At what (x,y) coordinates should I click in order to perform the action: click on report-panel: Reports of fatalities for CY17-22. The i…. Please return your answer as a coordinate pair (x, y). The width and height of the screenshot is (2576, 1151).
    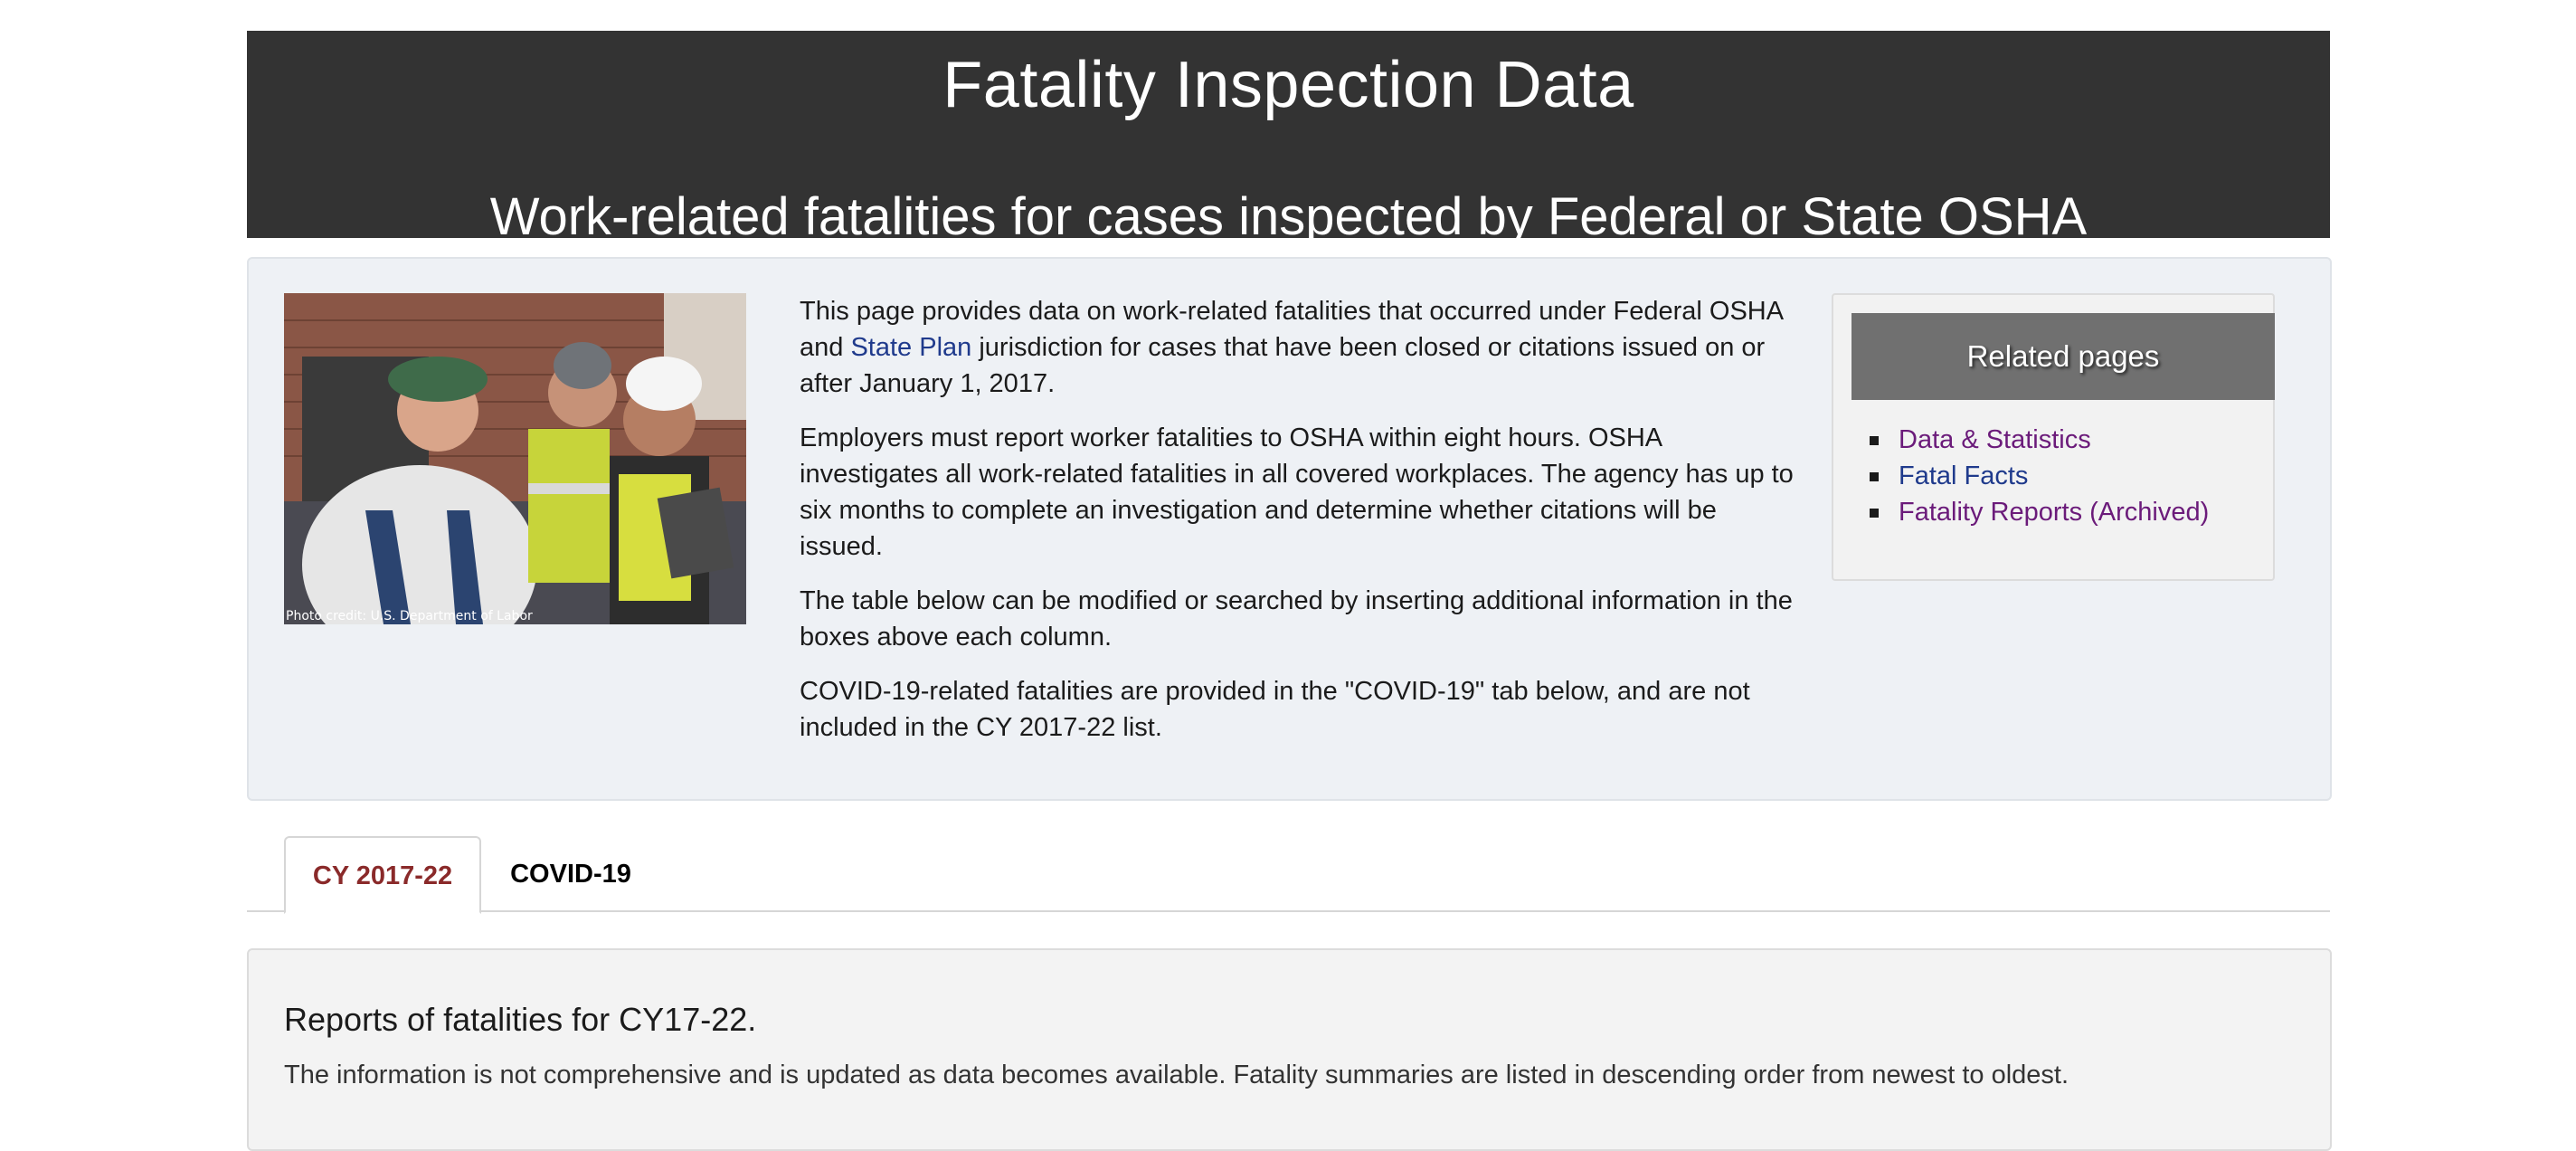
    Looking at the image, I should click on (1290, 1049).